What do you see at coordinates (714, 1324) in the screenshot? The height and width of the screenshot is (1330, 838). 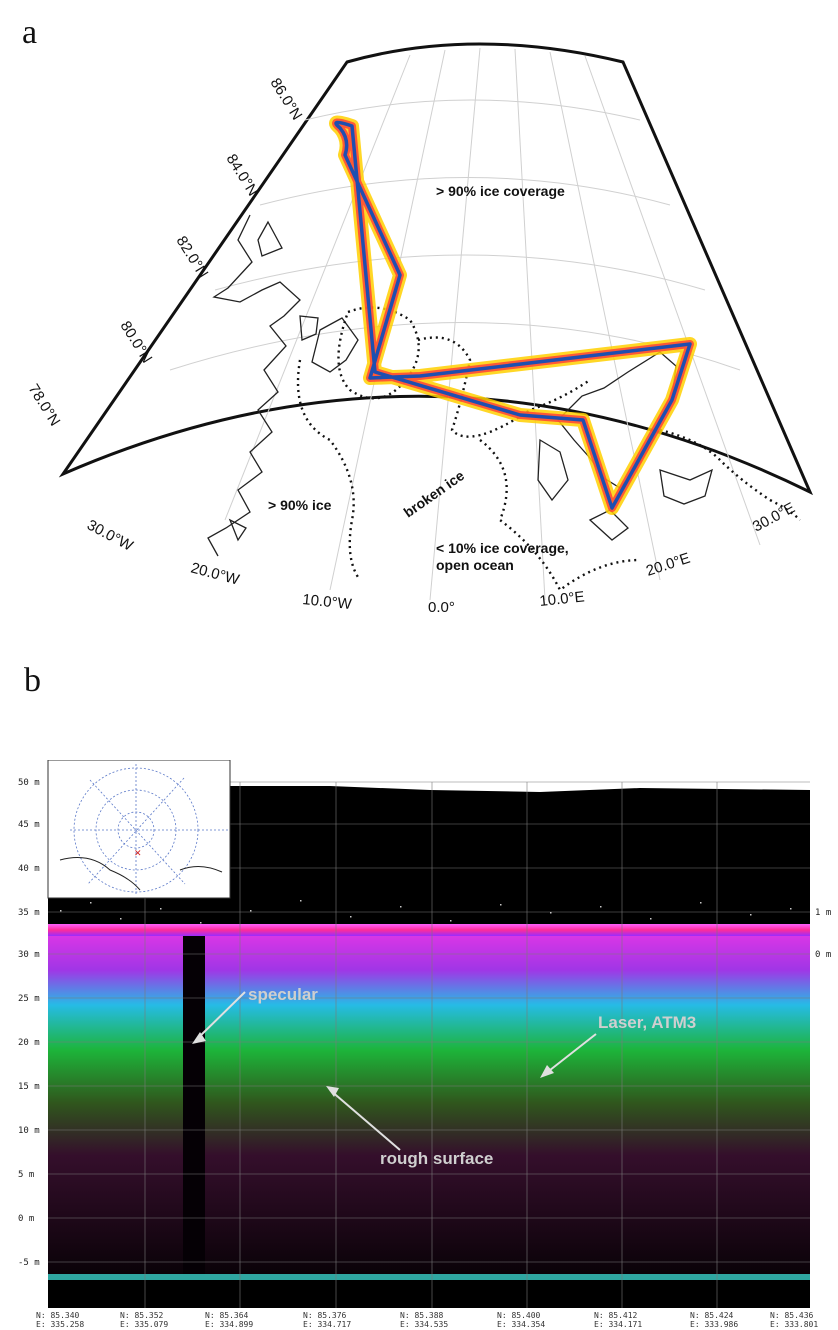 I see `x-tick-e-8: E: 333.986` at bounding box center [714, 1324].